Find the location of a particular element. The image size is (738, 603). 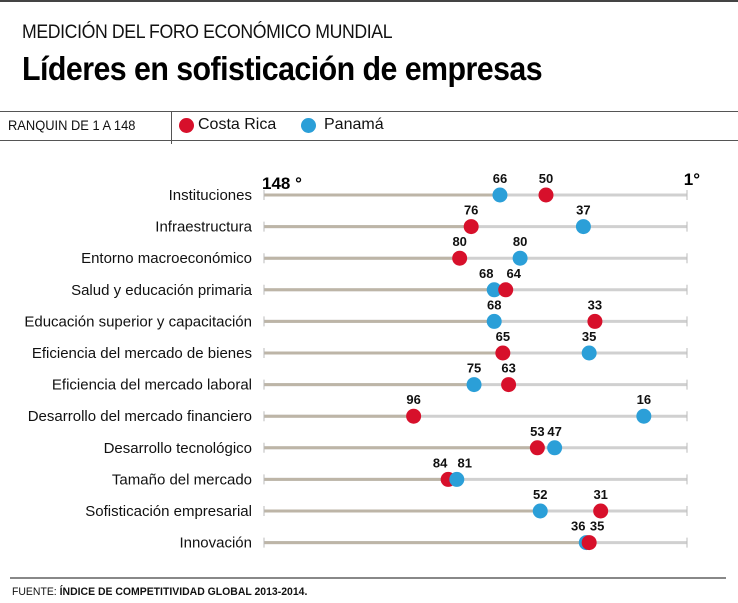

data-label-panama: 37 is located at coordinates (583, 210).